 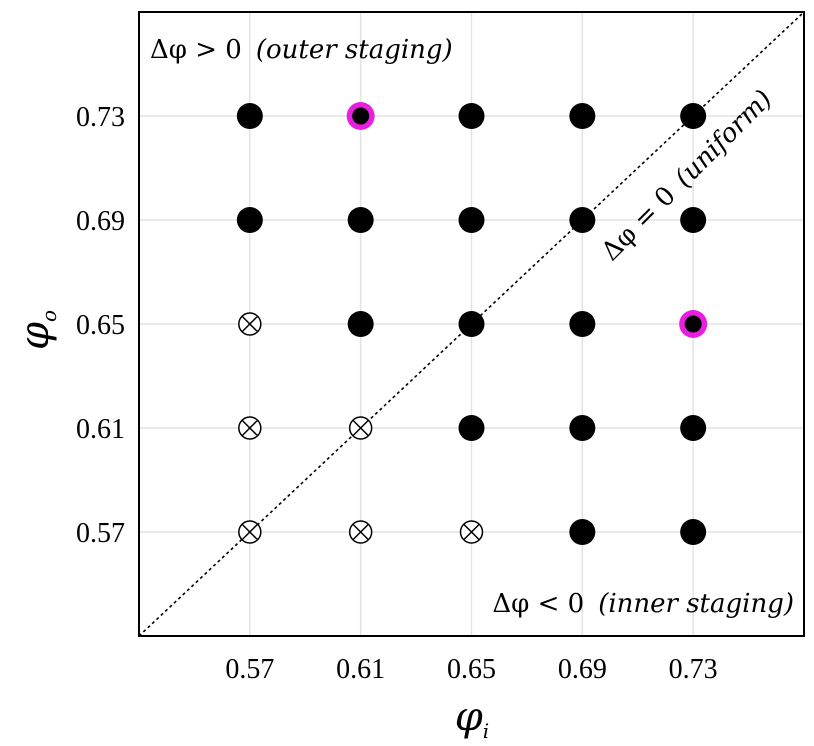 I want to click on y-tick-label: 0.61, so click(x=100, y=429).